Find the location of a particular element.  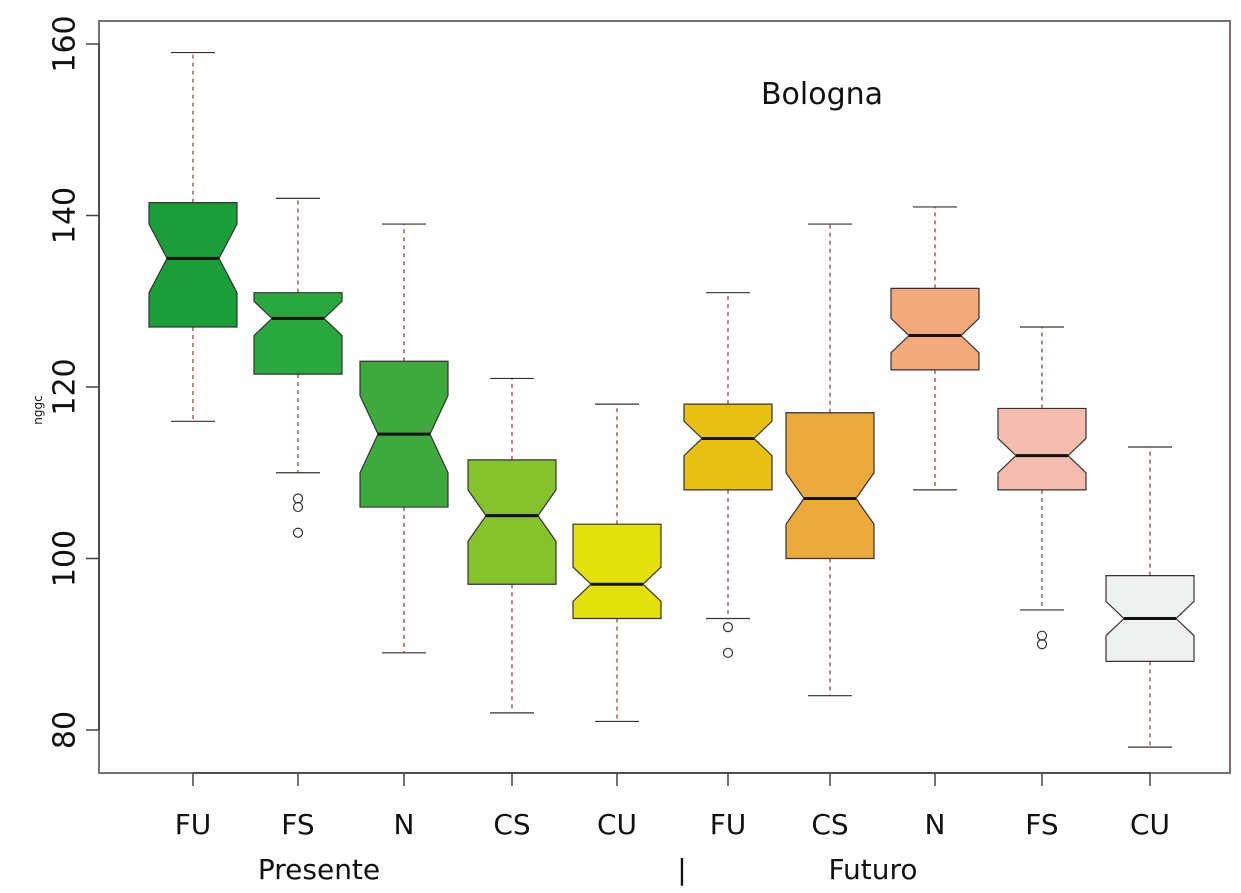

box-cs-presente is located at coordinates (512, 545).